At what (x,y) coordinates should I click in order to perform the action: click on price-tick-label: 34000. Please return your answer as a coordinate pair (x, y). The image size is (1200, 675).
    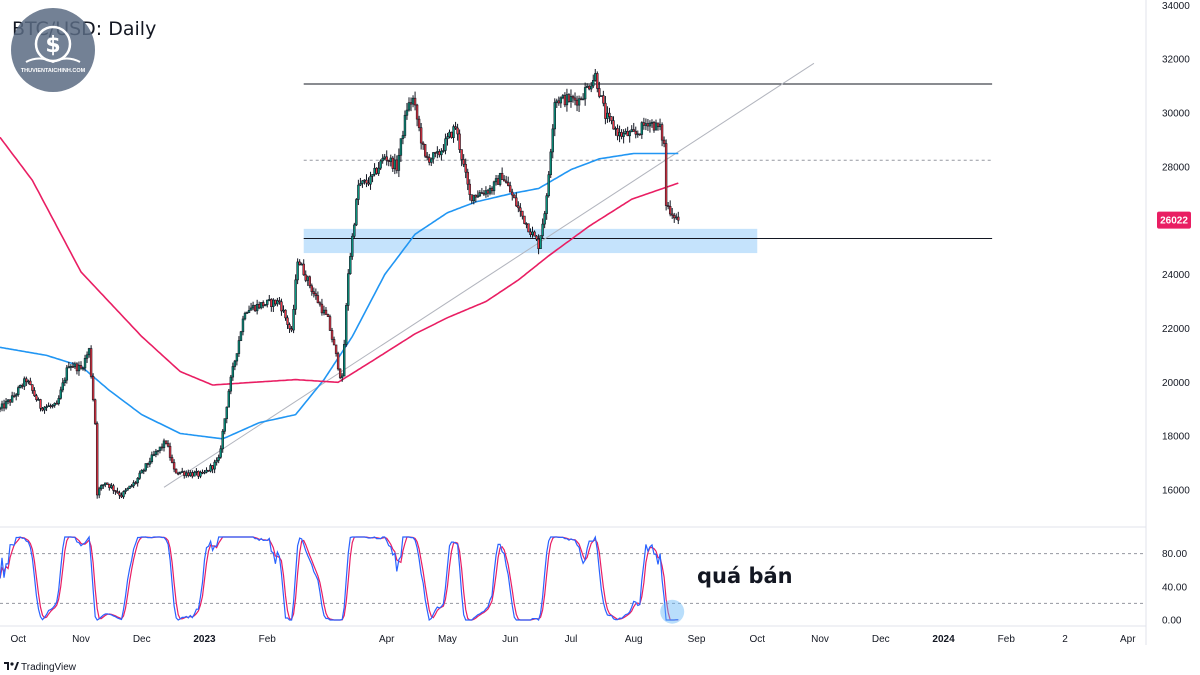
    Looking at the image, I should click on (1176, 6).